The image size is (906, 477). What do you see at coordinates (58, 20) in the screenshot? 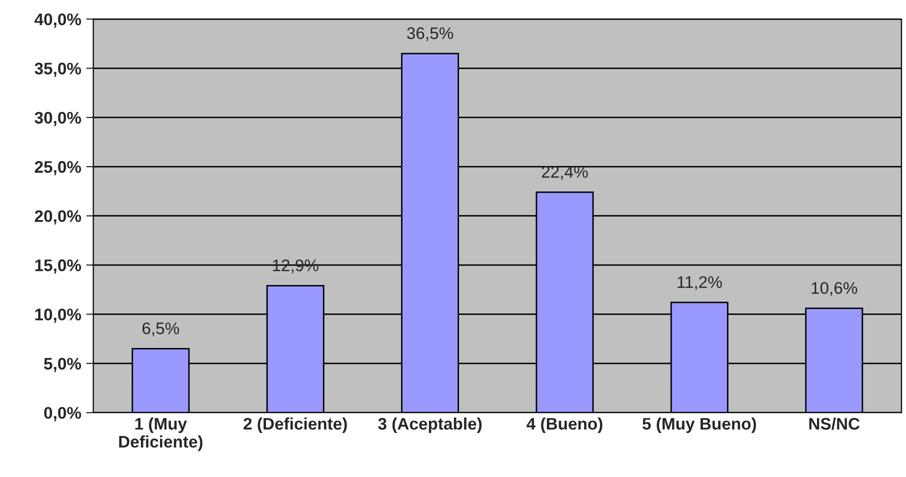
I see `y-tick-label: 40,0%` at bounding box center [58, 20].